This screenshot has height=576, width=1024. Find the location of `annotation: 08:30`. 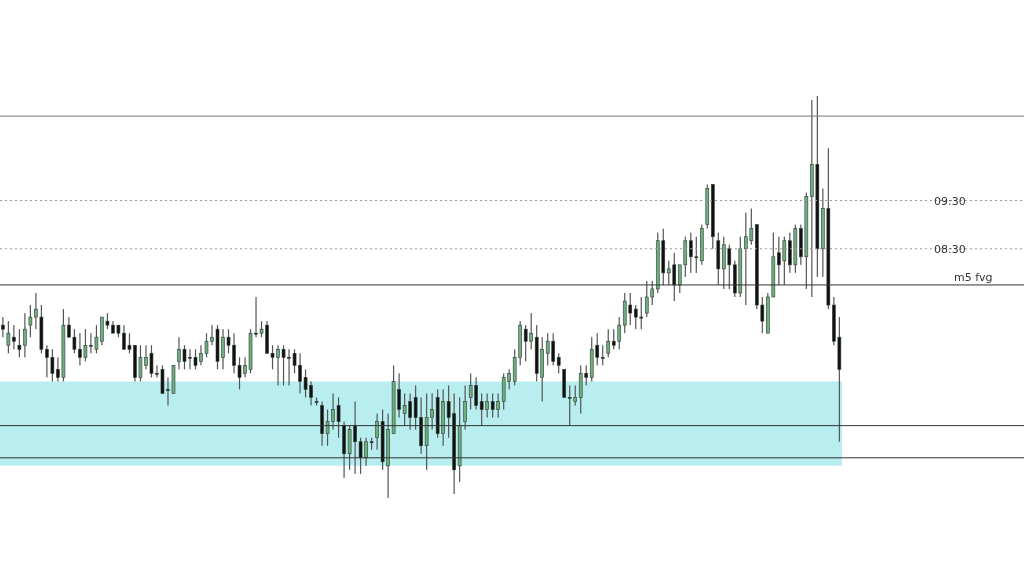

annotation: 08:30 is located at coordinates (950, 249).